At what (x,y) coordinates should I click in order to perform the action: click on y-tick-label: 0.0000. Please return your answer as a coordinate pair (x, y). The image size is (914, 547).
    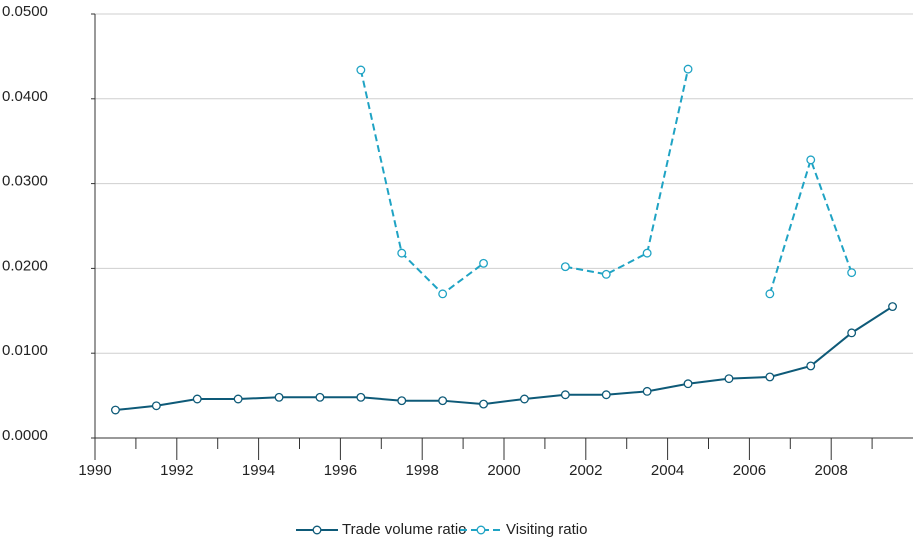
    Looking at the image, I should click on (25, 435).